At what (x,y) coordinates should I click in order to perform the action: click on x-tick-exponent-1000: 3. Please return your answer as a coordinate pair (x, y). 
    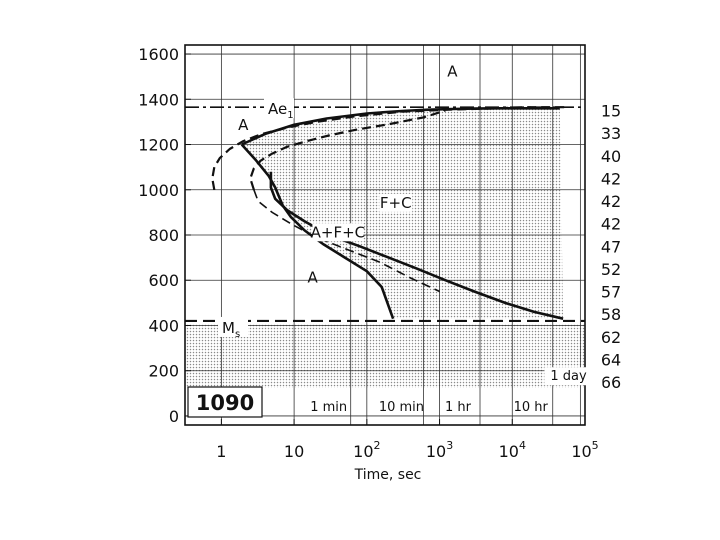
    Looking at the image, I should click on (449, 445).